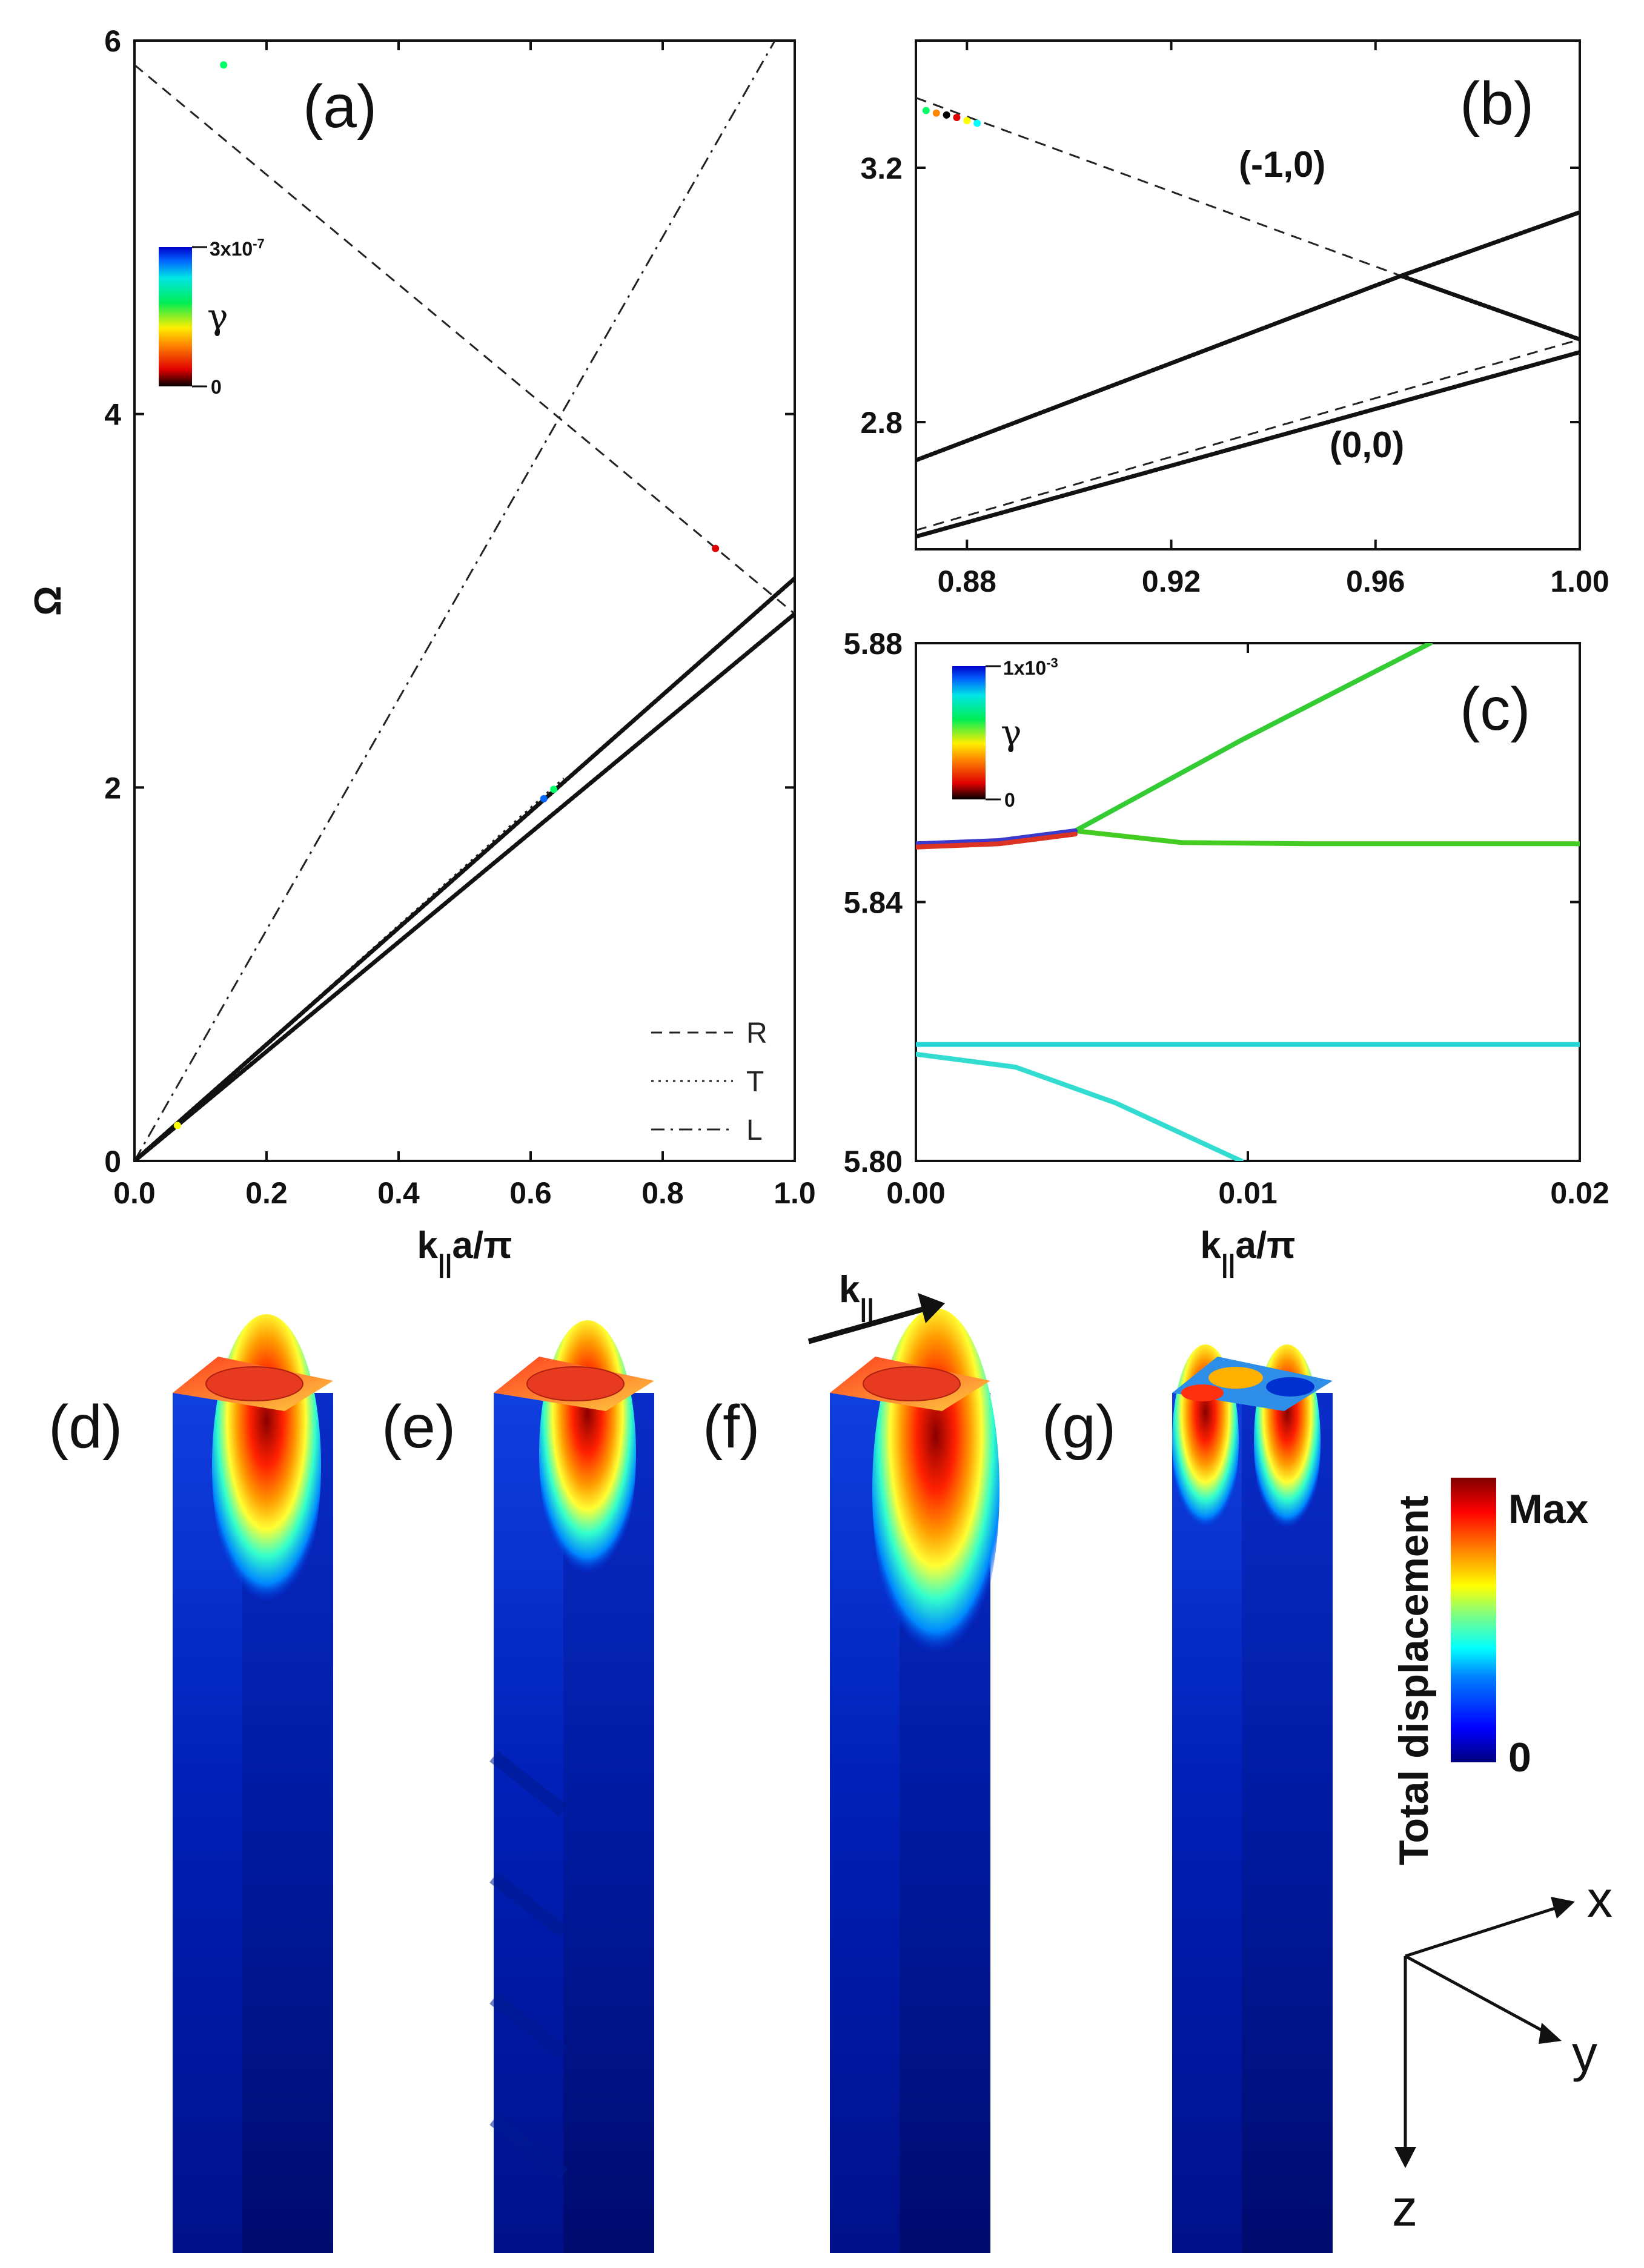  I want to click on chart-panel-b: 0.88 0.92 0.96 1.00 2.8 3.2 (b) (-1,0) (0,0), so click(1234, 318).